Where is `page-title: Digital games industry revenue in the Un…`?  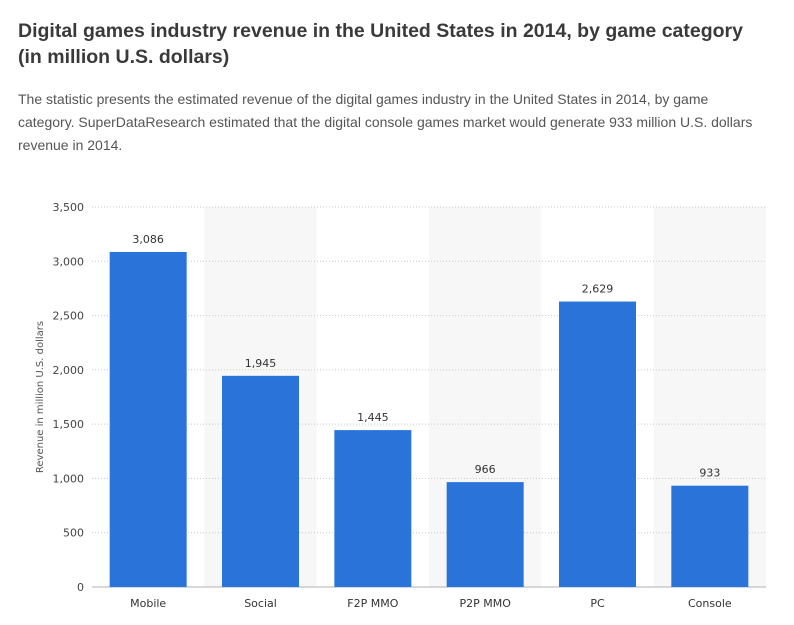 page-title: Digital games industry revenue in the Un… is located at coordinates (380, 44).